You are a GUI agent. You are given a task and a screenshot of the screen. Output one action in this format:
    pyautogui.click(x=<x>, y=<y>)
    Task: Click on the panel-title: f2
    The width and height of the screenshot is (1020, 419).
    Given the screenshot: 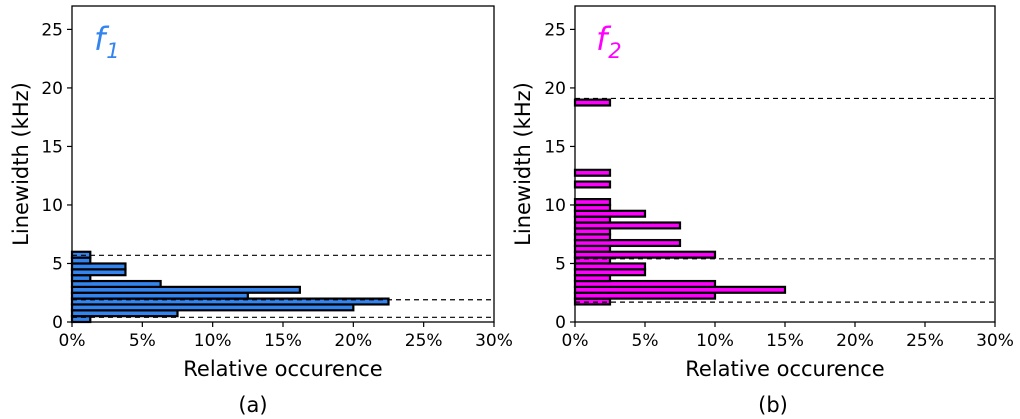 What is the action you would take?
    pyautogui.click(x=609, y=41)
    